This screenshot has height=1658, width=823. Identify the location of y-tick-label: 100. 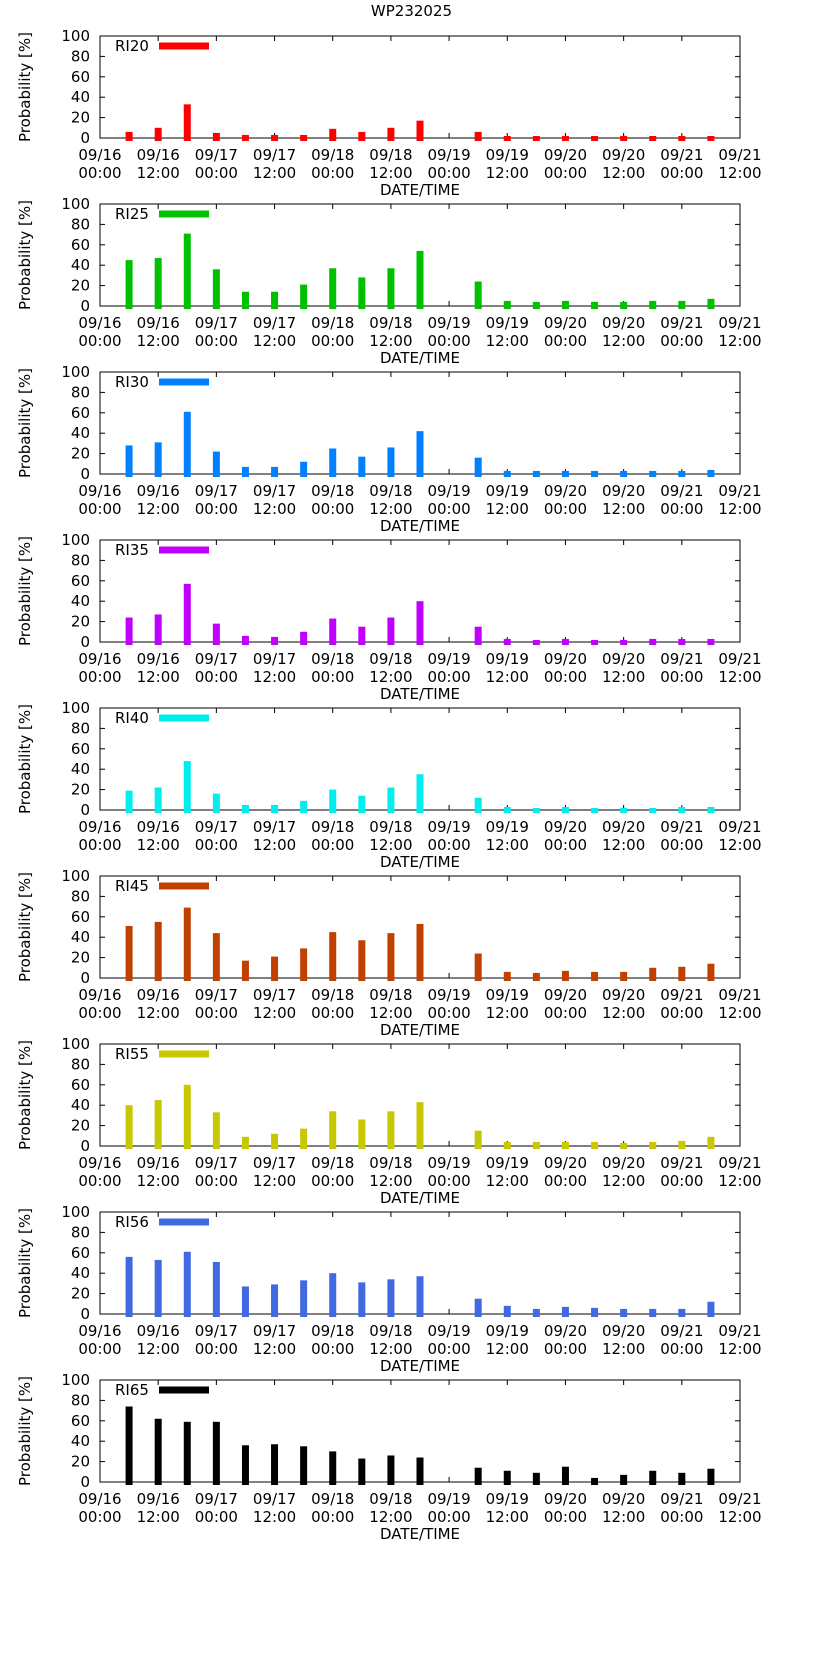
(75, 204).